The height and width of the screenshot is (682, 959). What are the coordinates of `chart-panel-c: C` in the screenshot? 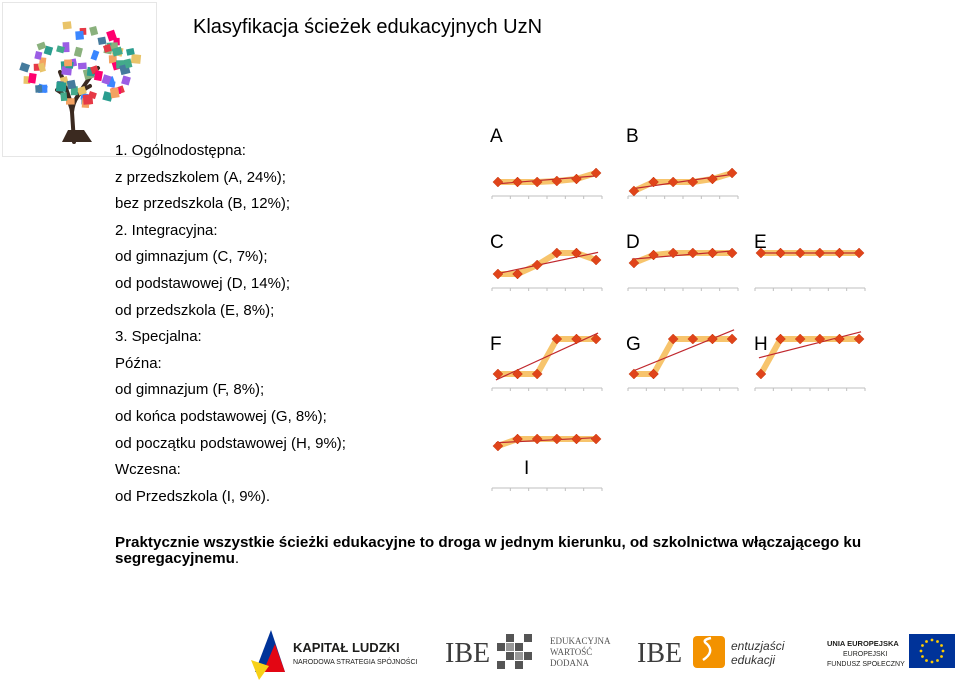 It's located at (546, 261).